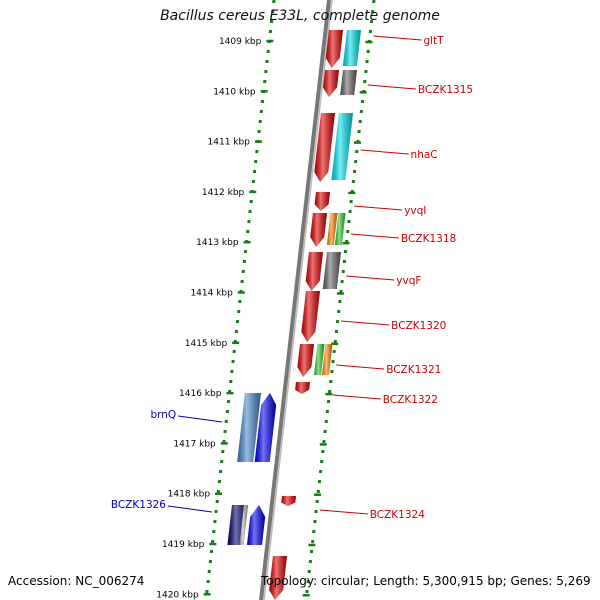  What do you see at coordinates (408, 281) in the screenshot?
I see `gene-label: yvqF` at bounding box center [408, 281].